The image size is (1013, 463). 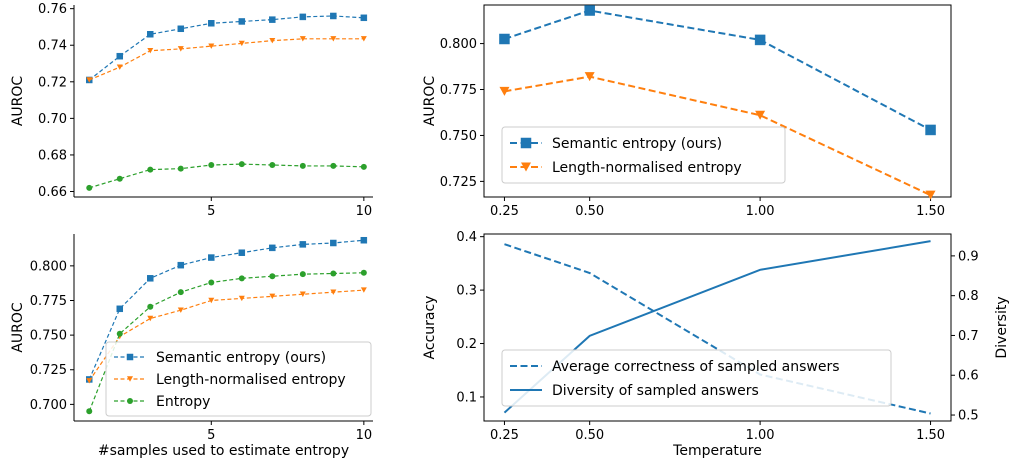 What do you see at coordinates (968, 256) in the screenshot?
I see `y2-tick-label: 0.9` at bounding box center [968, 256].